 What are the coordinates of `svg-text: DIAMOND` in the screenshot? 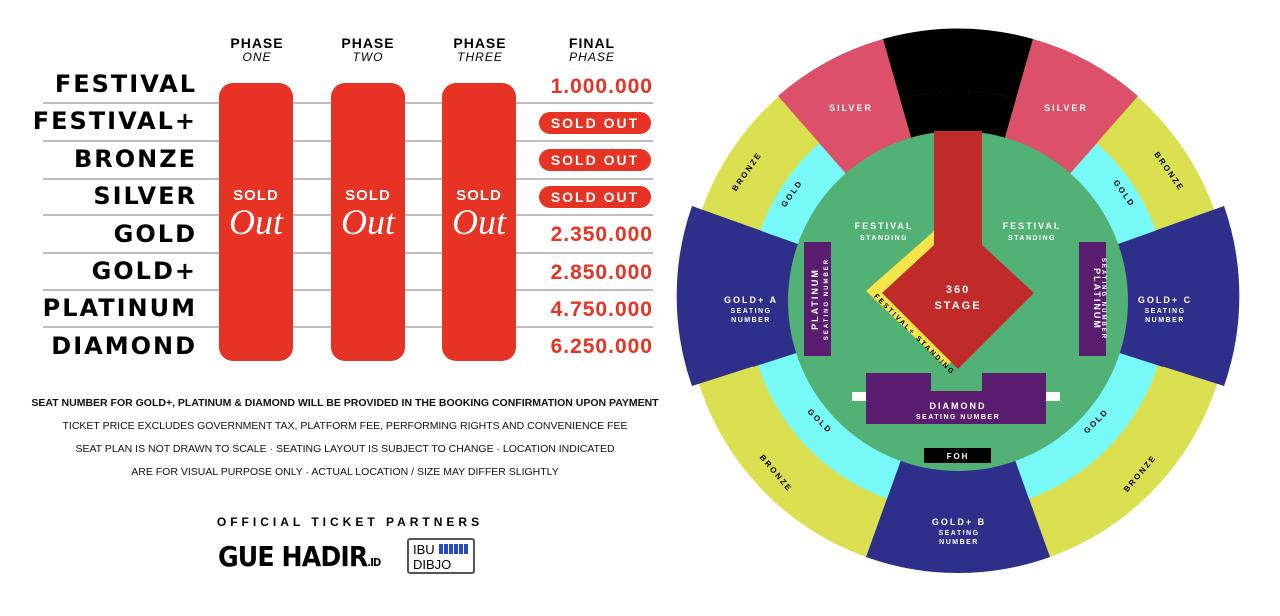 It's located at (958, 406).